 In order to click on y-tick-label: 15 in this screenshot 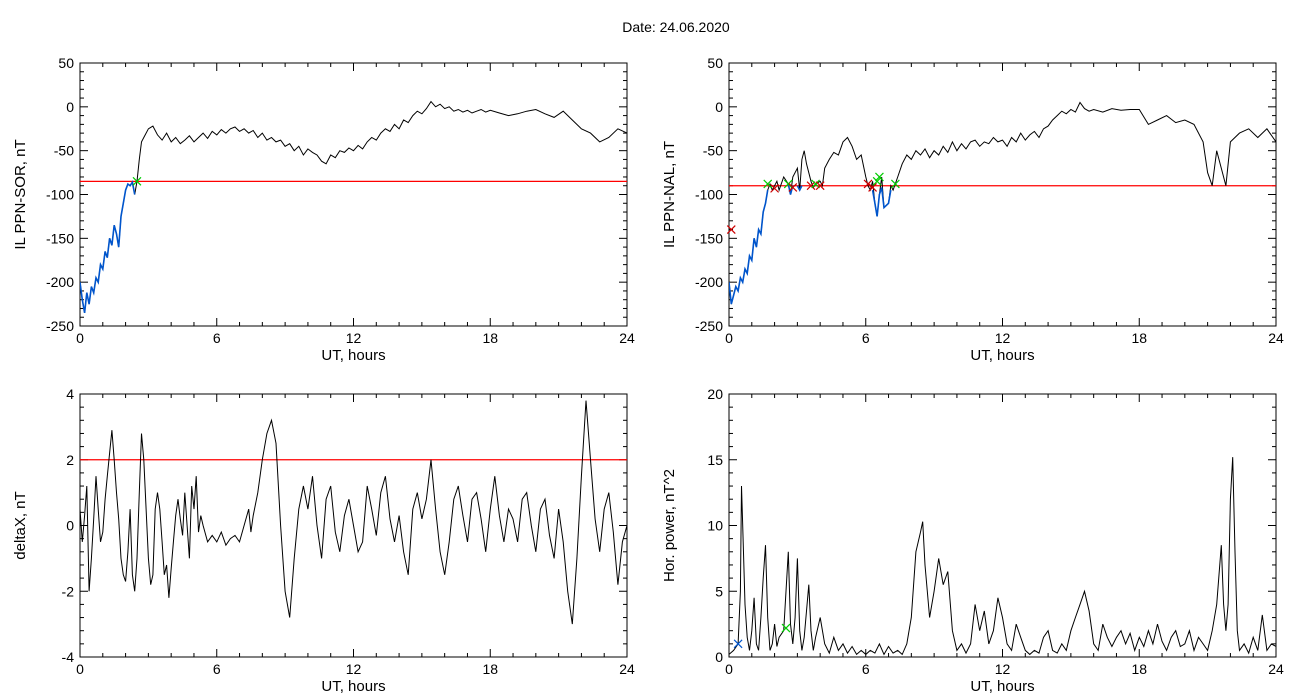, I will do `click(715, 460)`.